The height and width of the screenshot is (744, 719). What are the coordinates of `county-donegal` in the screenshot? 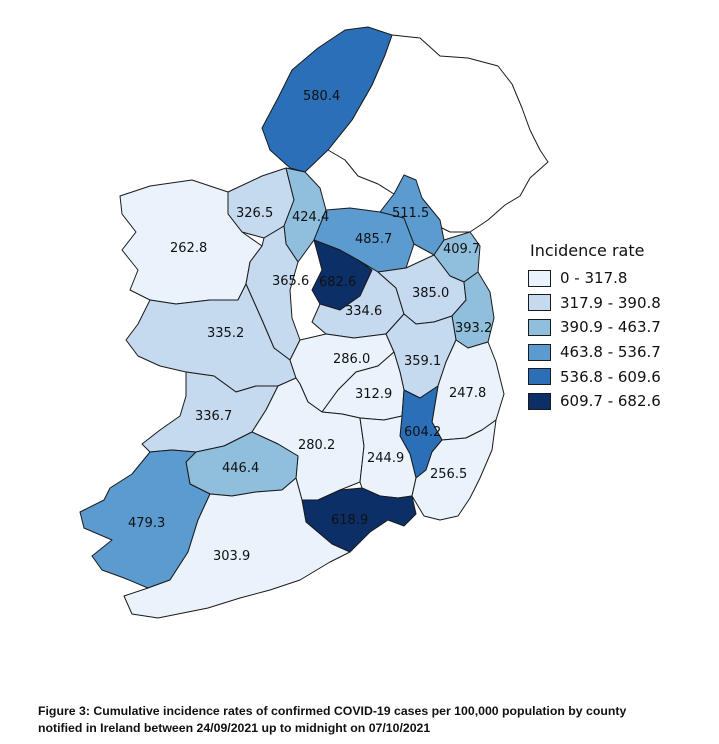 It's located at (327, 99).